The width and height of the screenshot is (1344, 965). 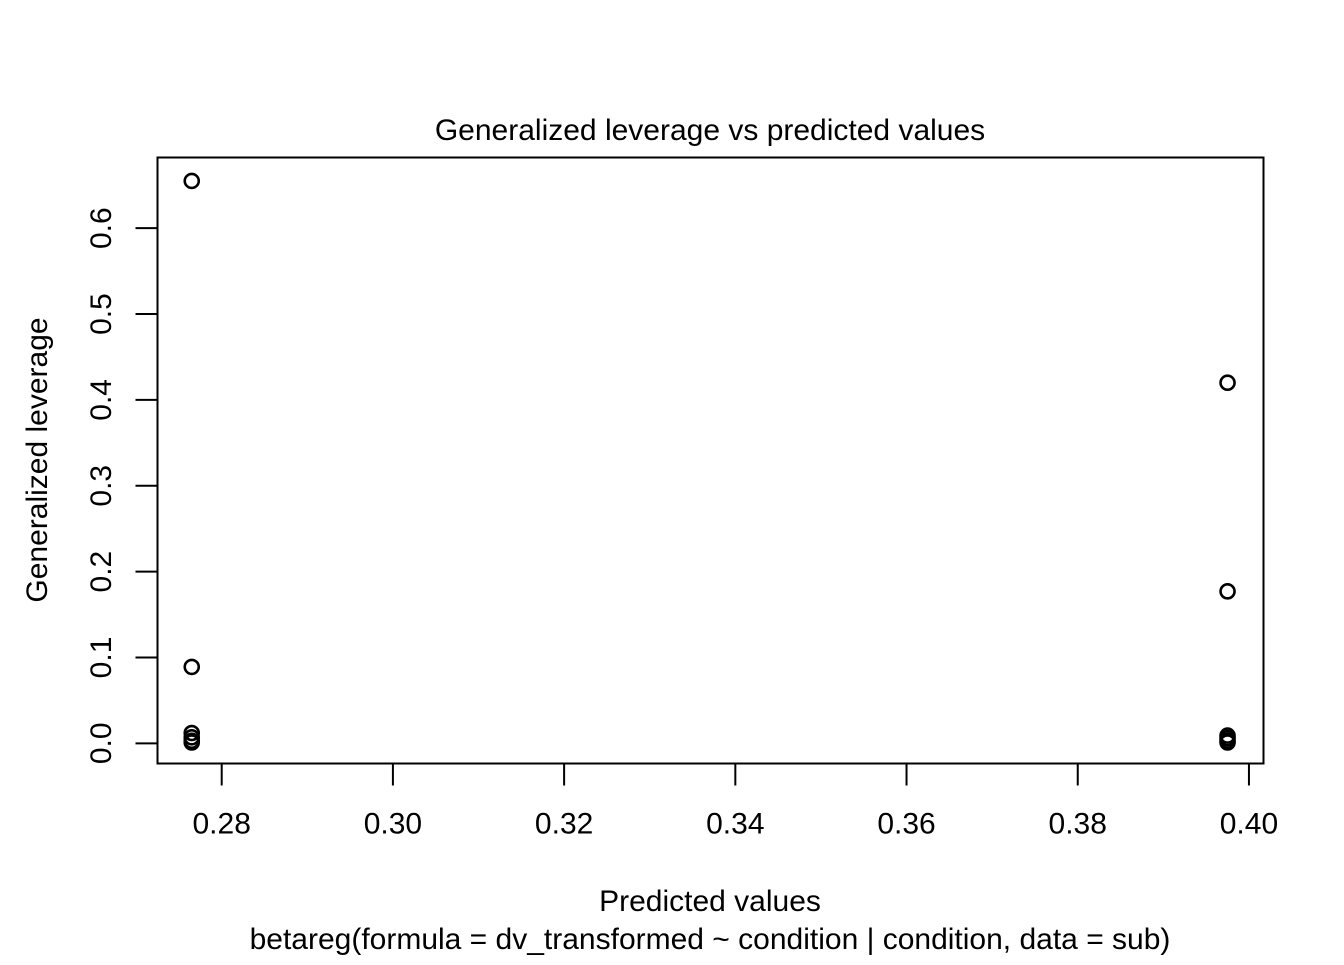 What do you see at coordinates (393, 824) in the screenshot?
I see `x-tick-label: 0.30` at bounding box center [393, 824].